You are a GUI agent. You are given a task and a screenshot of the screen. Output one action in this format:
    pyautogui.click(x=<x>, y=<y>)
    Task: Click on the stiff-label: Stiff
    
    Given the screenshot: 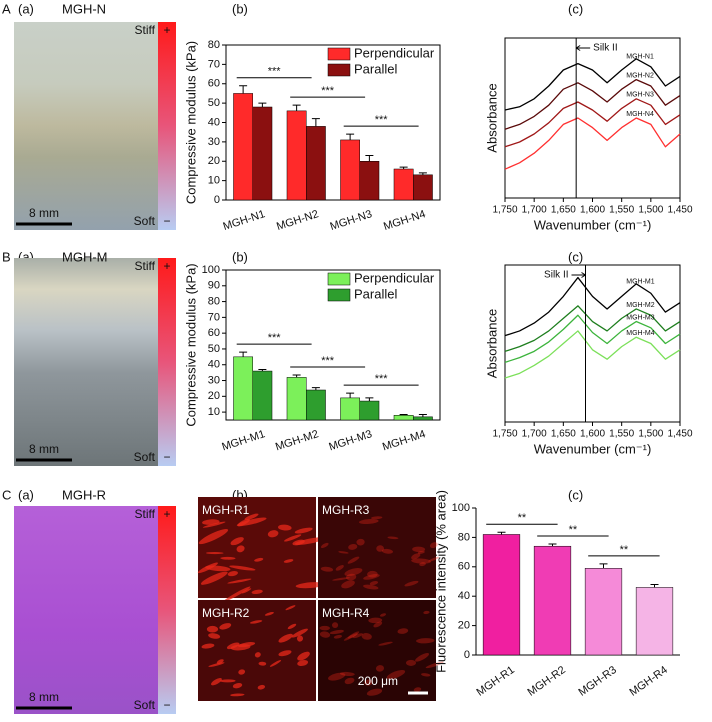 What is the action you would take?
    pyautogui.click(x=145, y=514)
    